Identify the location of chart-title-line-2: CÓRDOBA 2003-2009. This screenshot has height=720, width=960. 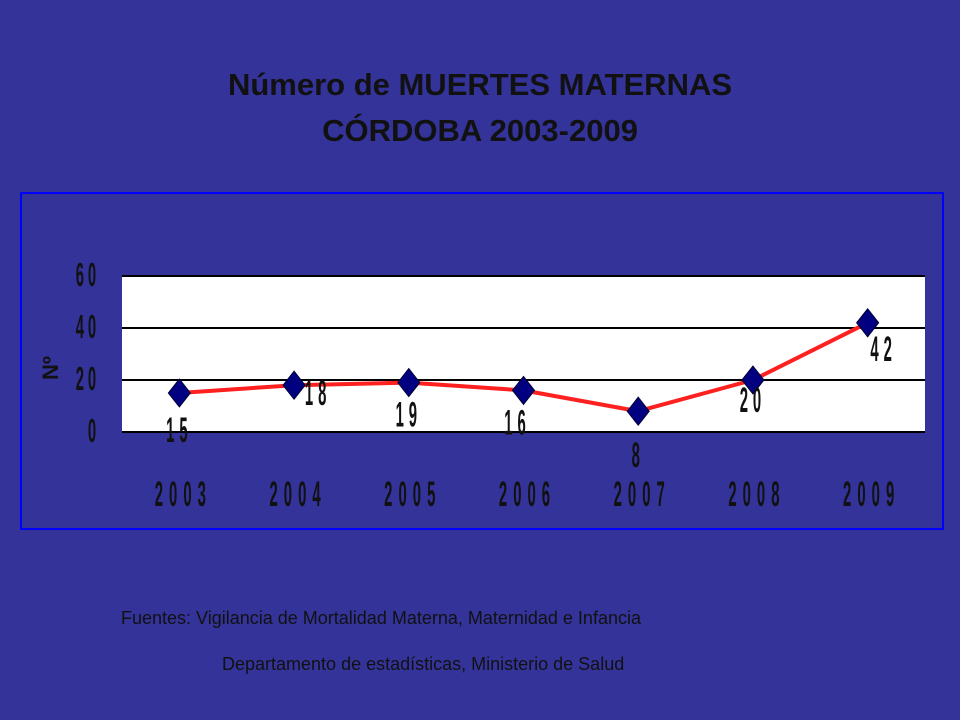
(480, 130).